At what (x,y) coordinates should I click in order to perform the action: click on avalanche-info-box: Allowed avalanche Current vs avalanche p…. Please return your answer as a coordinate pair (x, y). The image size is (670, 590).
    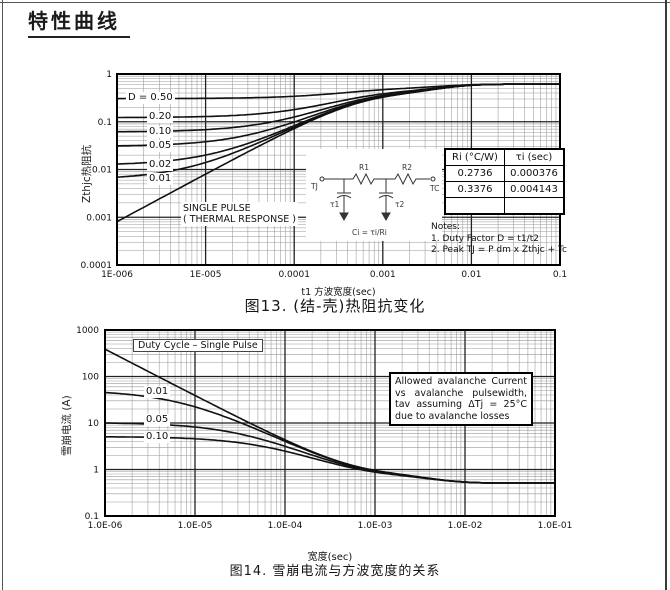
    Looking at the image, I should click on (461, 399).